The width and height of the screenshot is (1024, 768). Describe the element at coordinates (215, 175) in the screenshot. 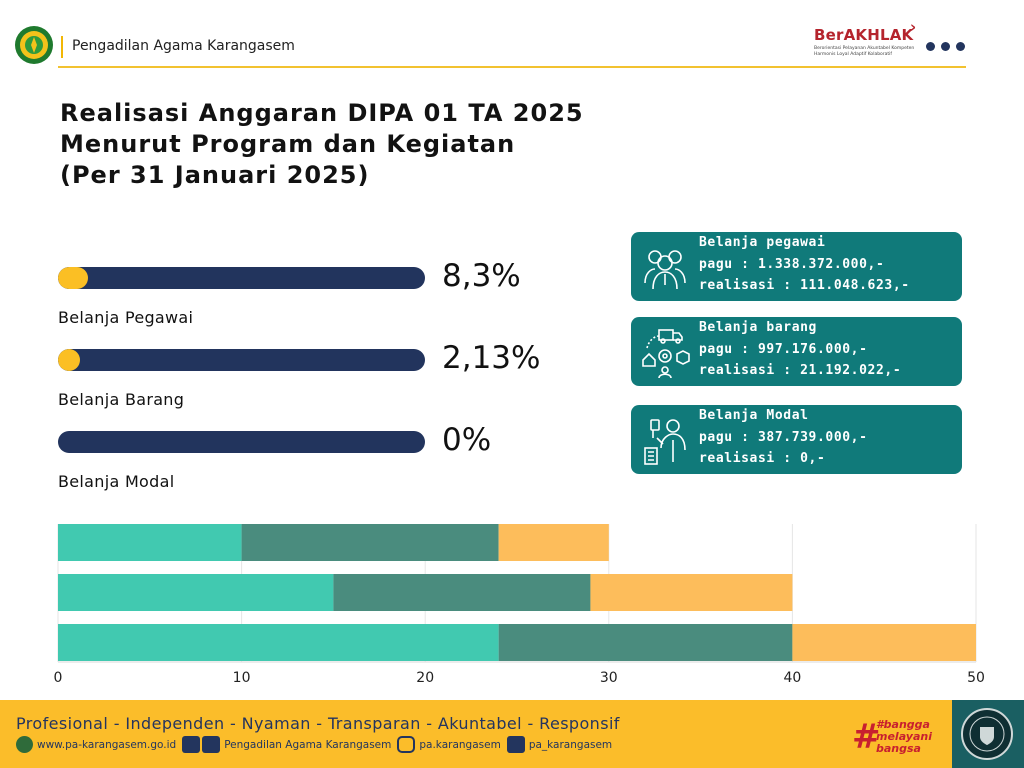

I see `title-line-3: (Per 31 Januari 2025)` at that location.